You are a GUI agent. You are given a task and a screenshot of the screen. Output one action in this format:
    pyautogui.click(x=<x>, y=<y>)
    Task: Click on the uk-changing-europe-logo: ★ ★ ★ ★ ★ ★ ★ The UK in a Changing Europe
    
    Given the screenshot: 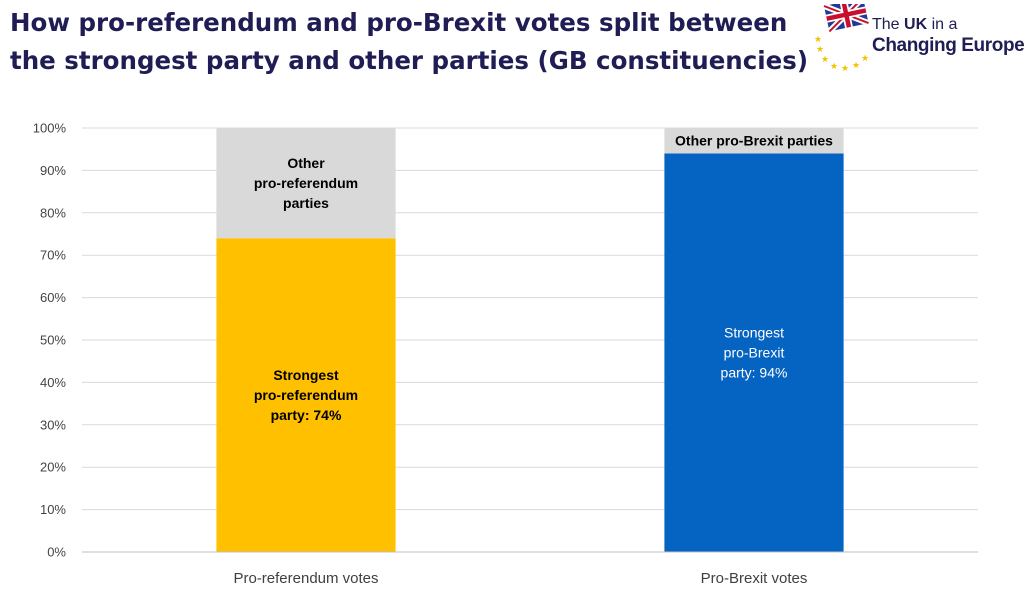 What is the action you would take?
    pyautogui.click(x=918, y=37)
    